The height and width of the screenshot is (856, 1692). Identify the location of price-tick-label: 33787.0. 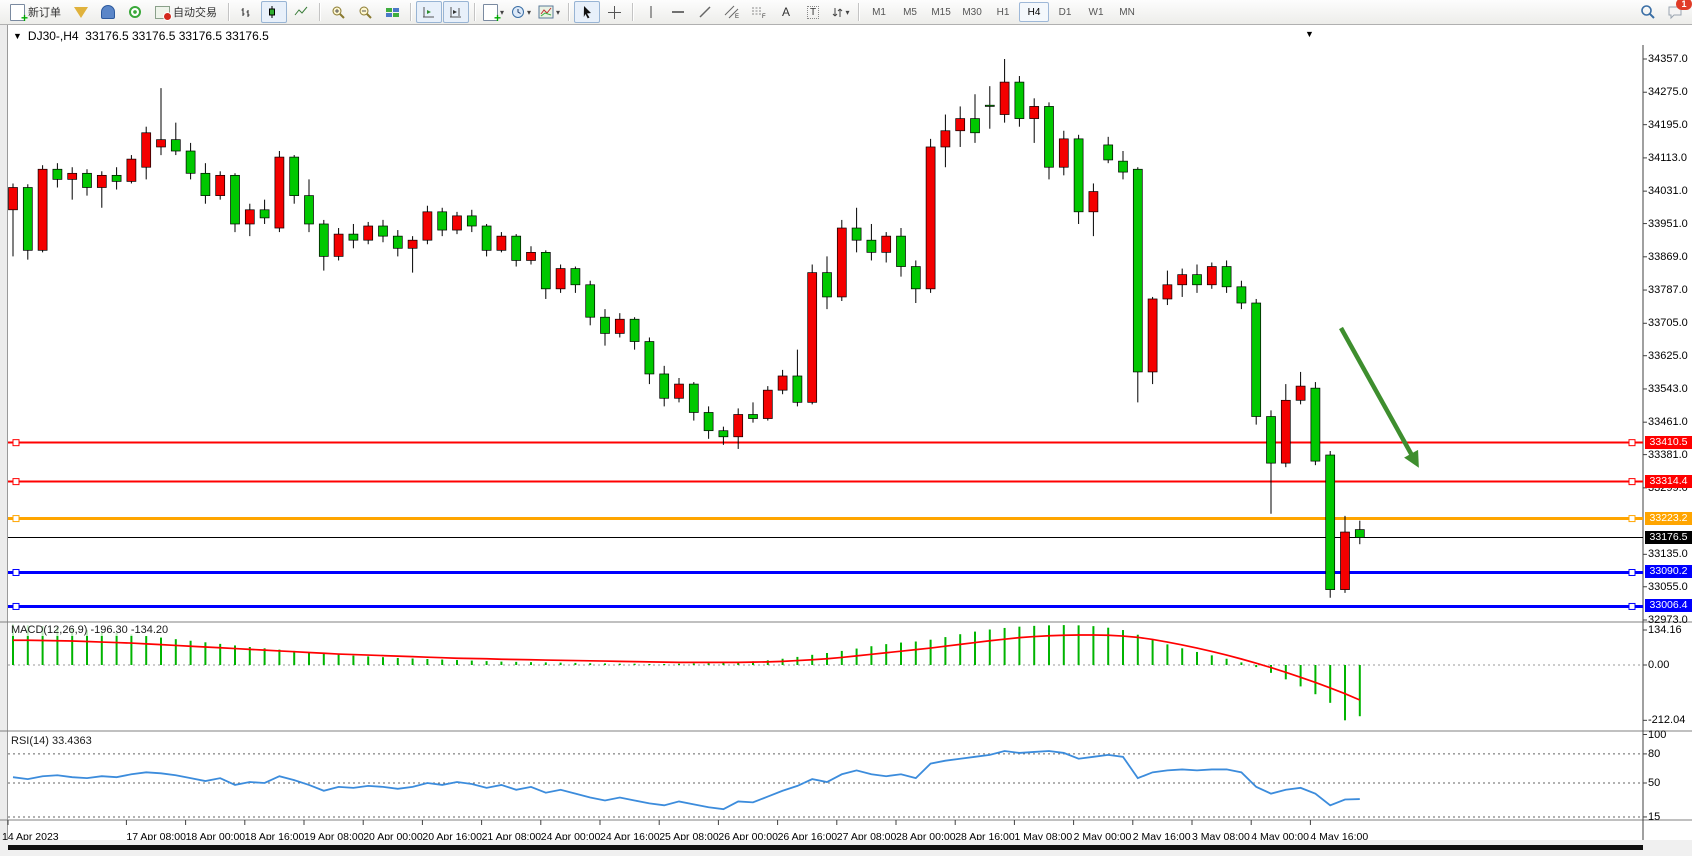
(1668, 290).